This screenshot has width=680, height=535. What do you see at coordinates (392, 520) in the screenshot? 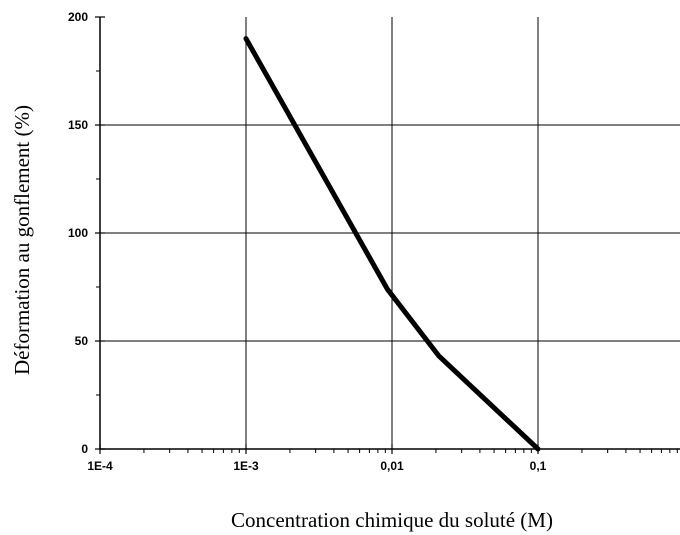
I see `x-axis-title: Concentration chimique du soluté (M)` at bounding box center [392, 520].